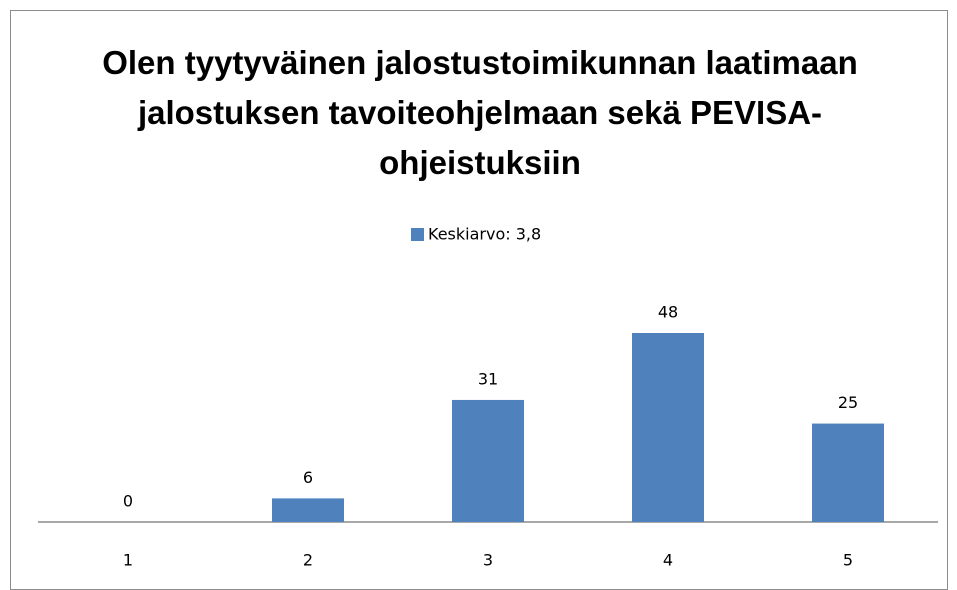 This screenshot has width=957, height=590. I want to click on legend-label: Keskiarvo: 3,8, so click(484, 234).